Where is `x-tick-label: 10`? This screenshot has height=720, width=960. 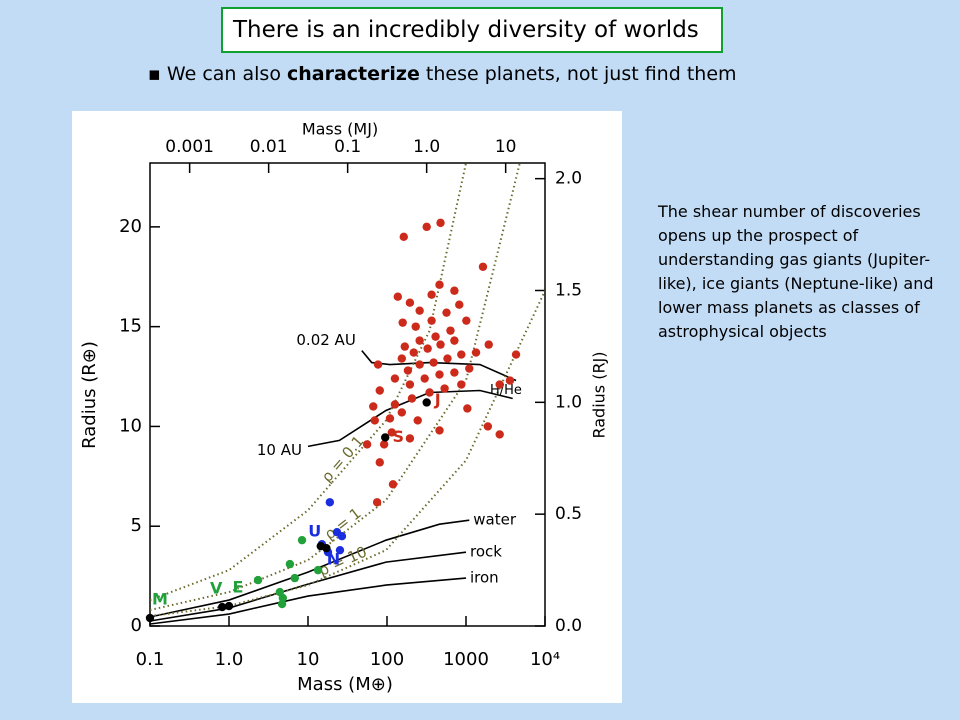
x-tick-label: 10 is located at coordinates (308, 659).